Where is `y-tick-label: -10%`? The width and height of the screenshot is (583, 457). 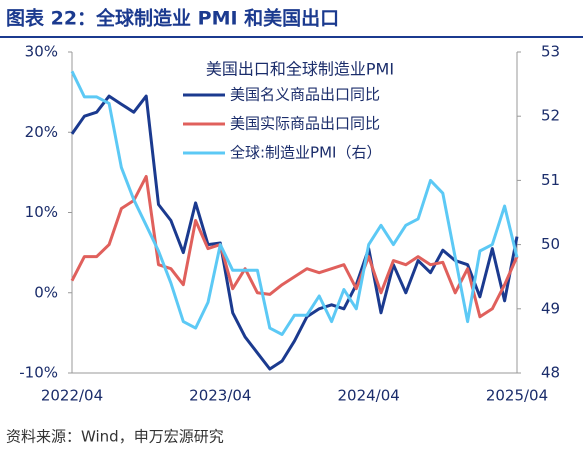 y-tick-label: -10% is located at coordinates (38, 373).